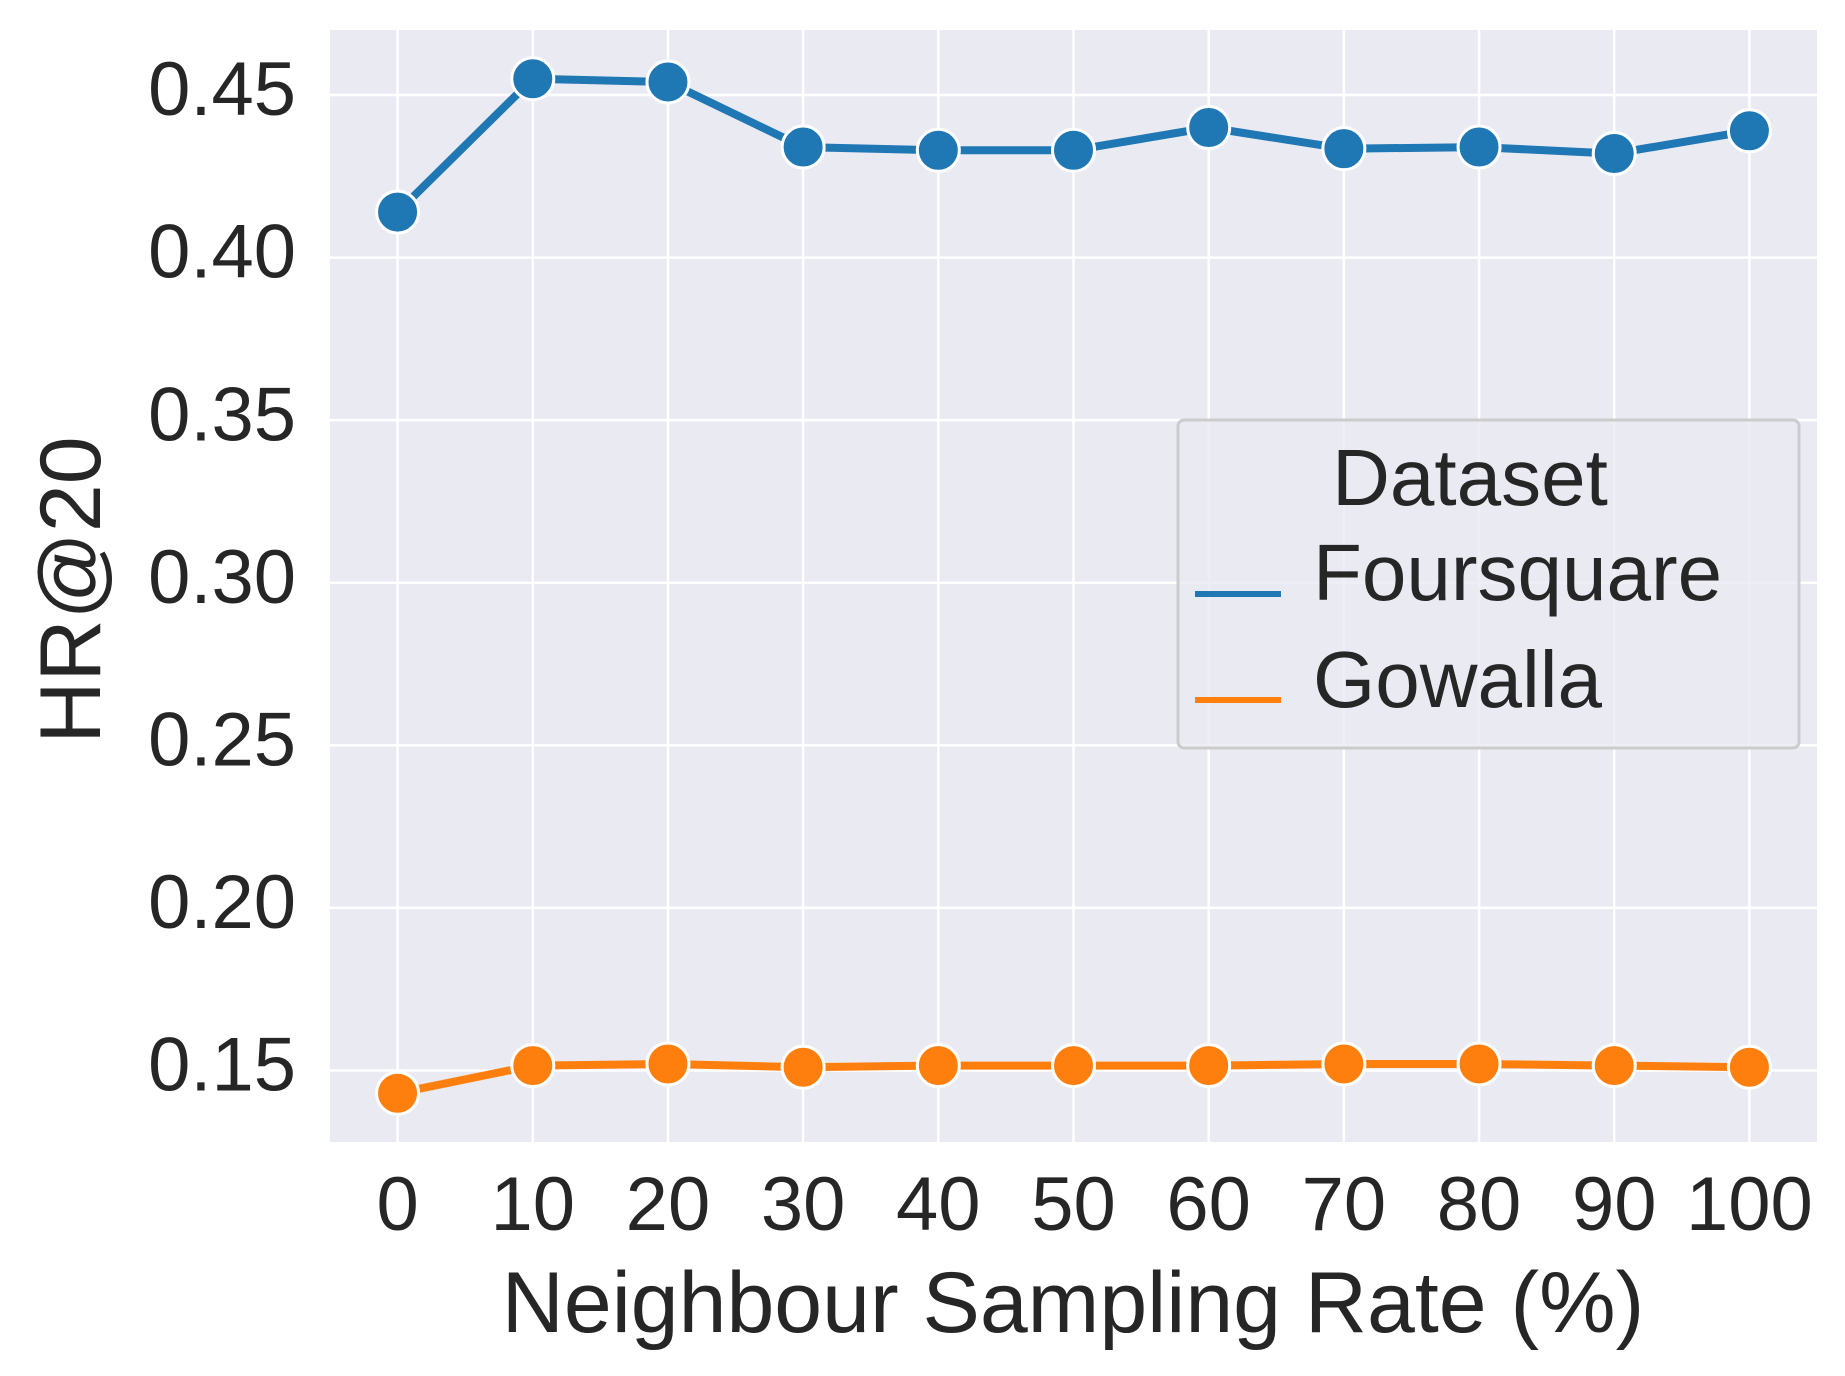 The width and height of the screenshot is (1845, 1376). Describe the element at coordinates (1517, 572) in the screenshot. I see `legend-label-foursquare: Foursquare` at that location.